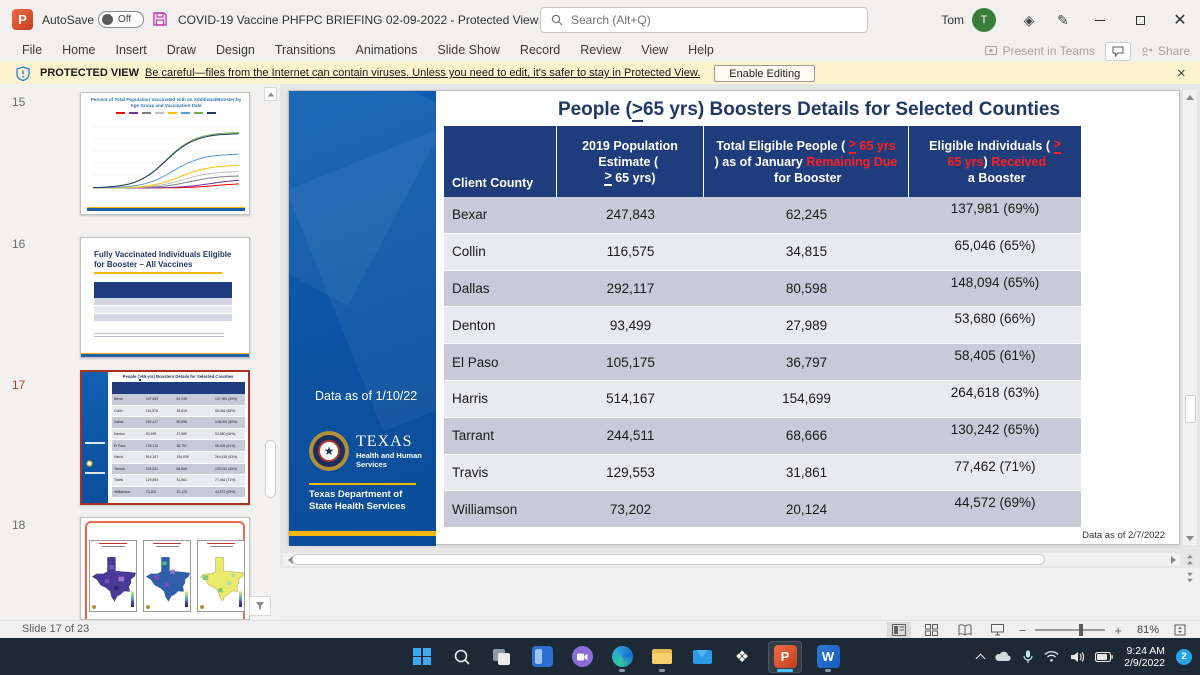 Image resolution: width=1200 pixels, height=675 pixels. I want to click on minimize-button, so click(1100, 20).